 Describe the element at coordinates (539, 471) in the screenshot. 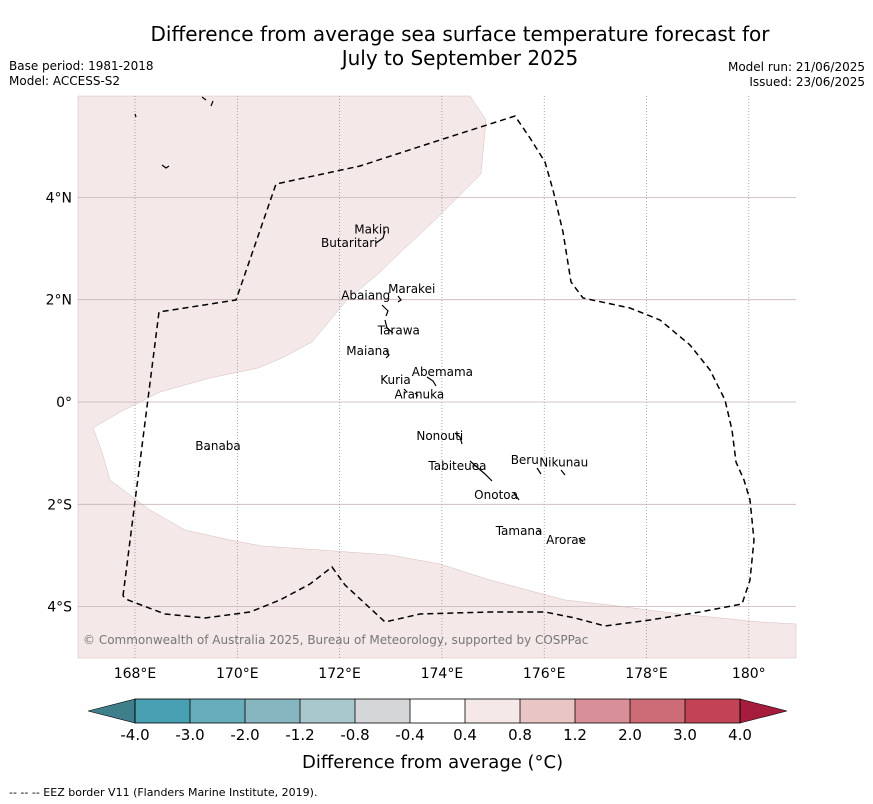

I see `island-shape-beru` at that location.